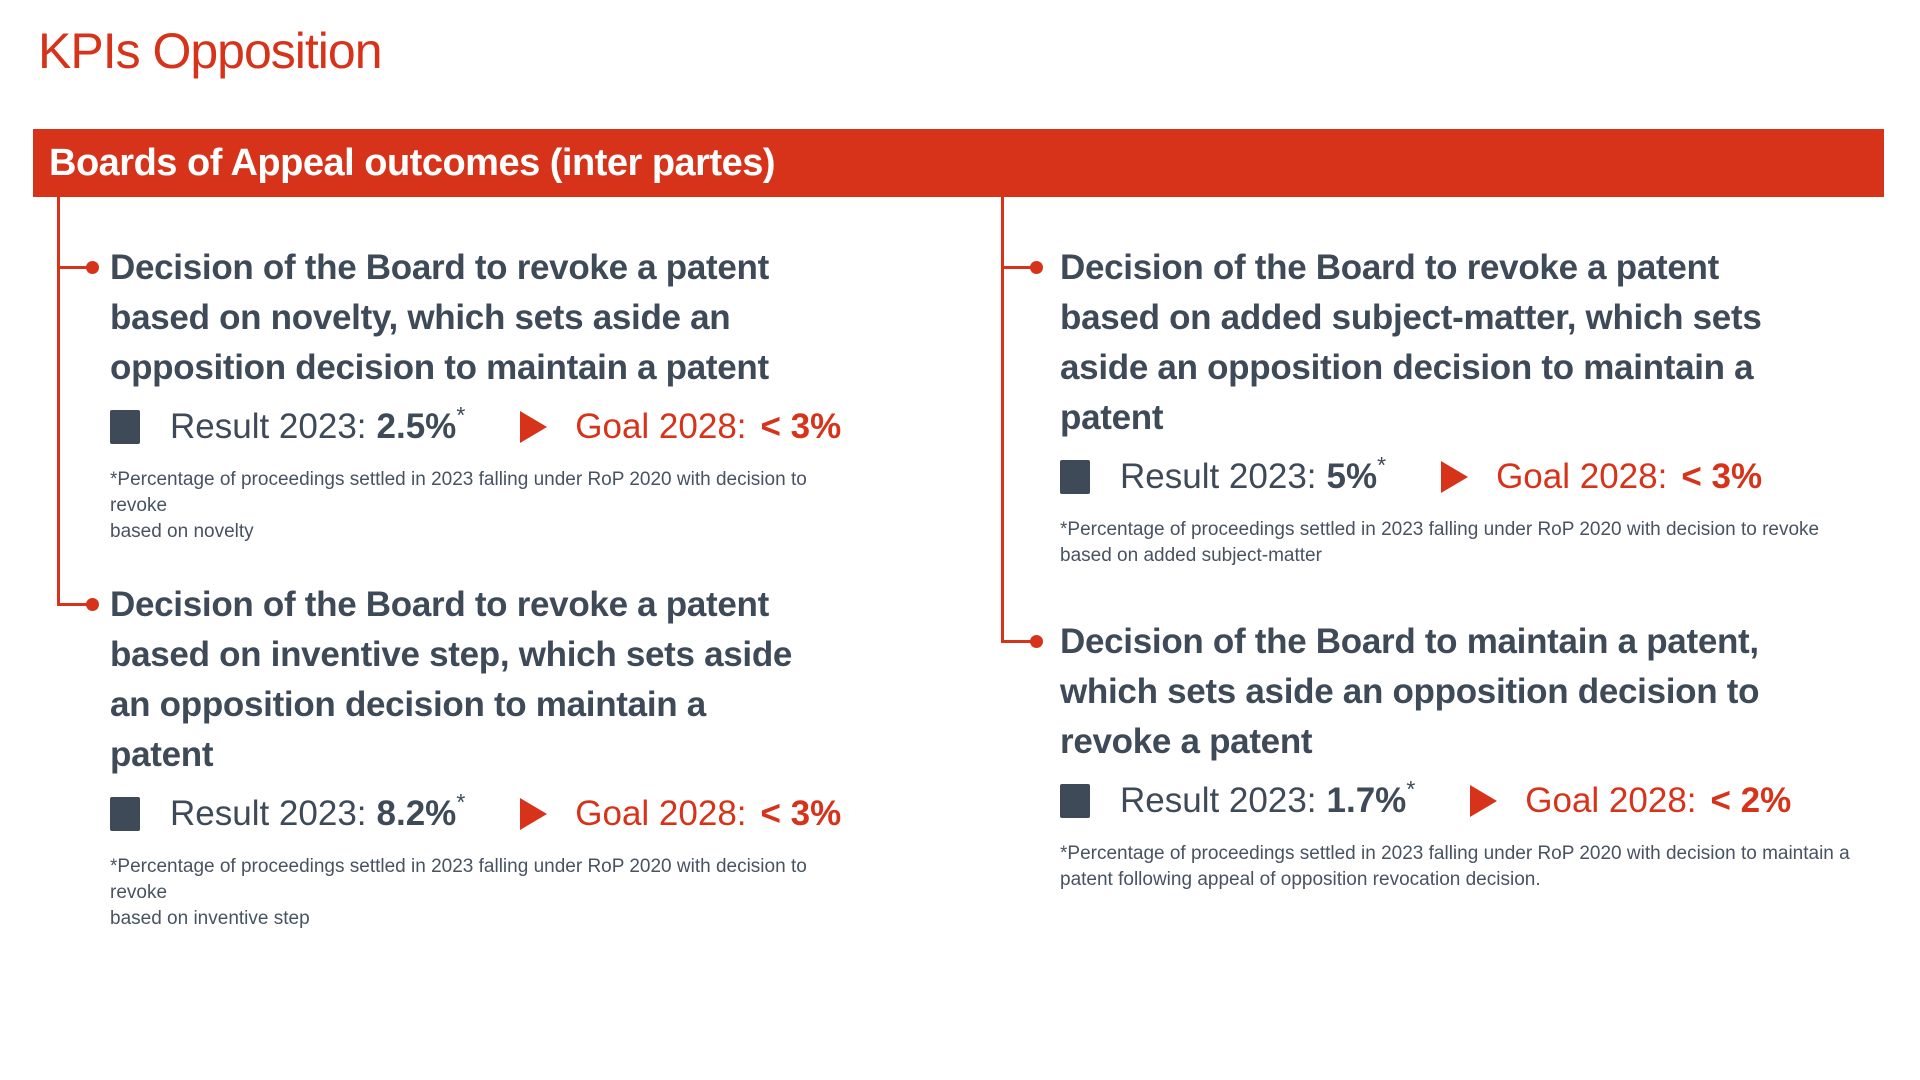 This screenshot has height=1080, width=1920. Describe the element at coordinates (475, 424) in the screenshot. I see `kpi-result-row: Result 2023: 2.5% * Goal 2028: < 3%` at that location.